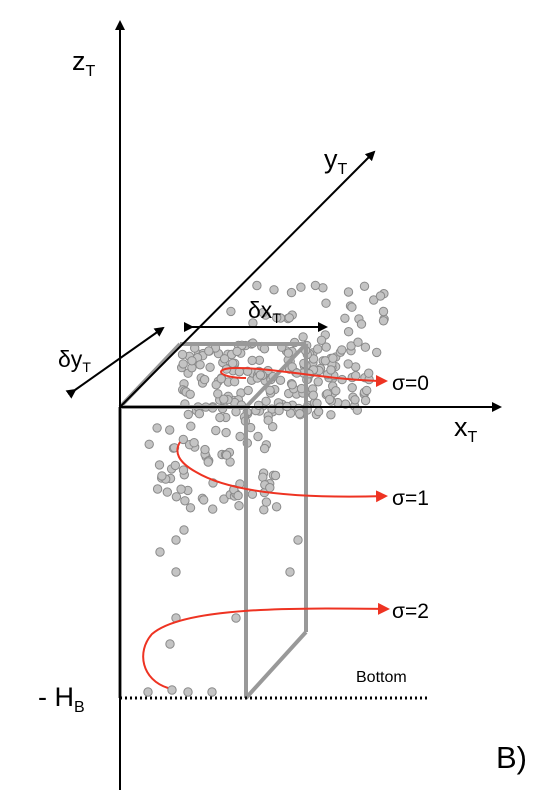  Describe the element at coordinates (410, 611) in the screenshot. I see `sigma-2-label: σ=2` at that location.